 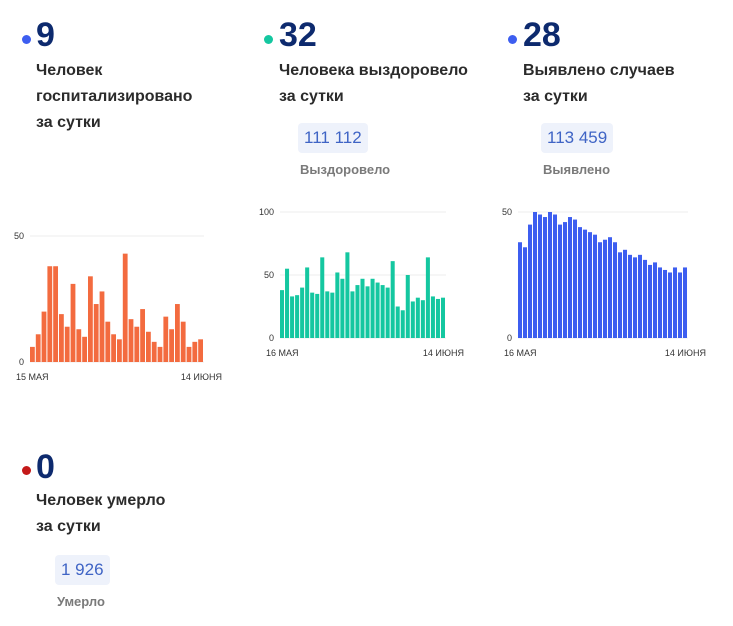 I want to click on hospitalized-label-line1: Человек, so click(x=69, y=70).